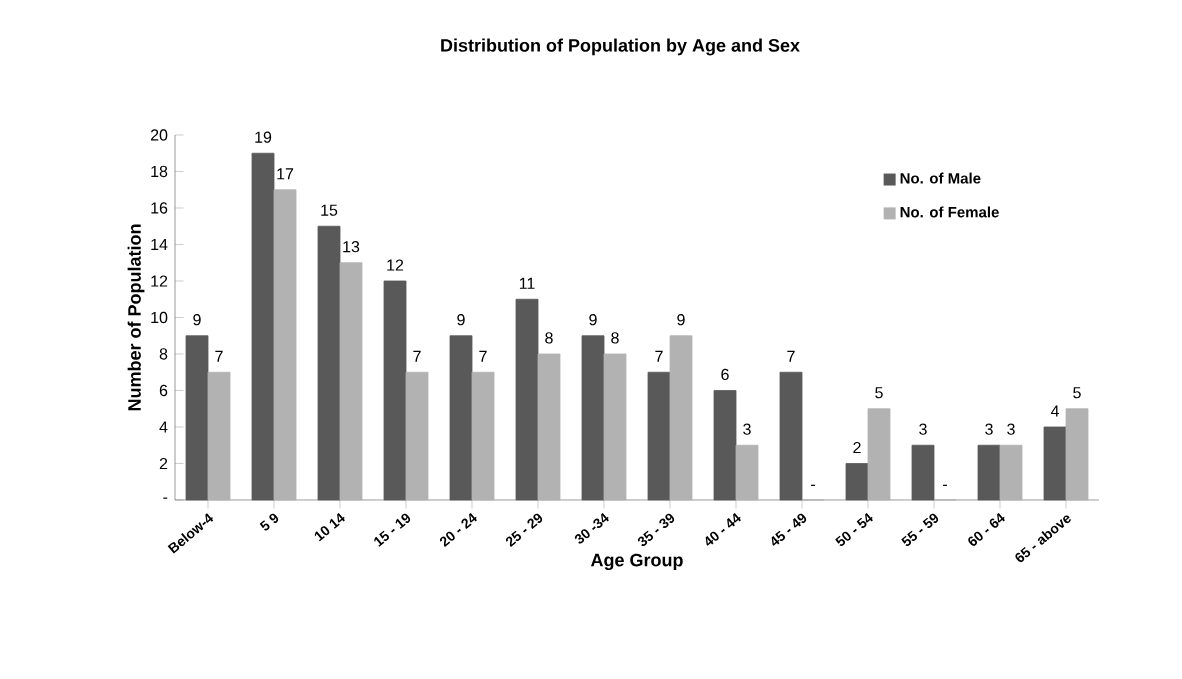 This screenshot has width=1182, height=679. I want to click on y-tick-label: 4, so click(163, 427).